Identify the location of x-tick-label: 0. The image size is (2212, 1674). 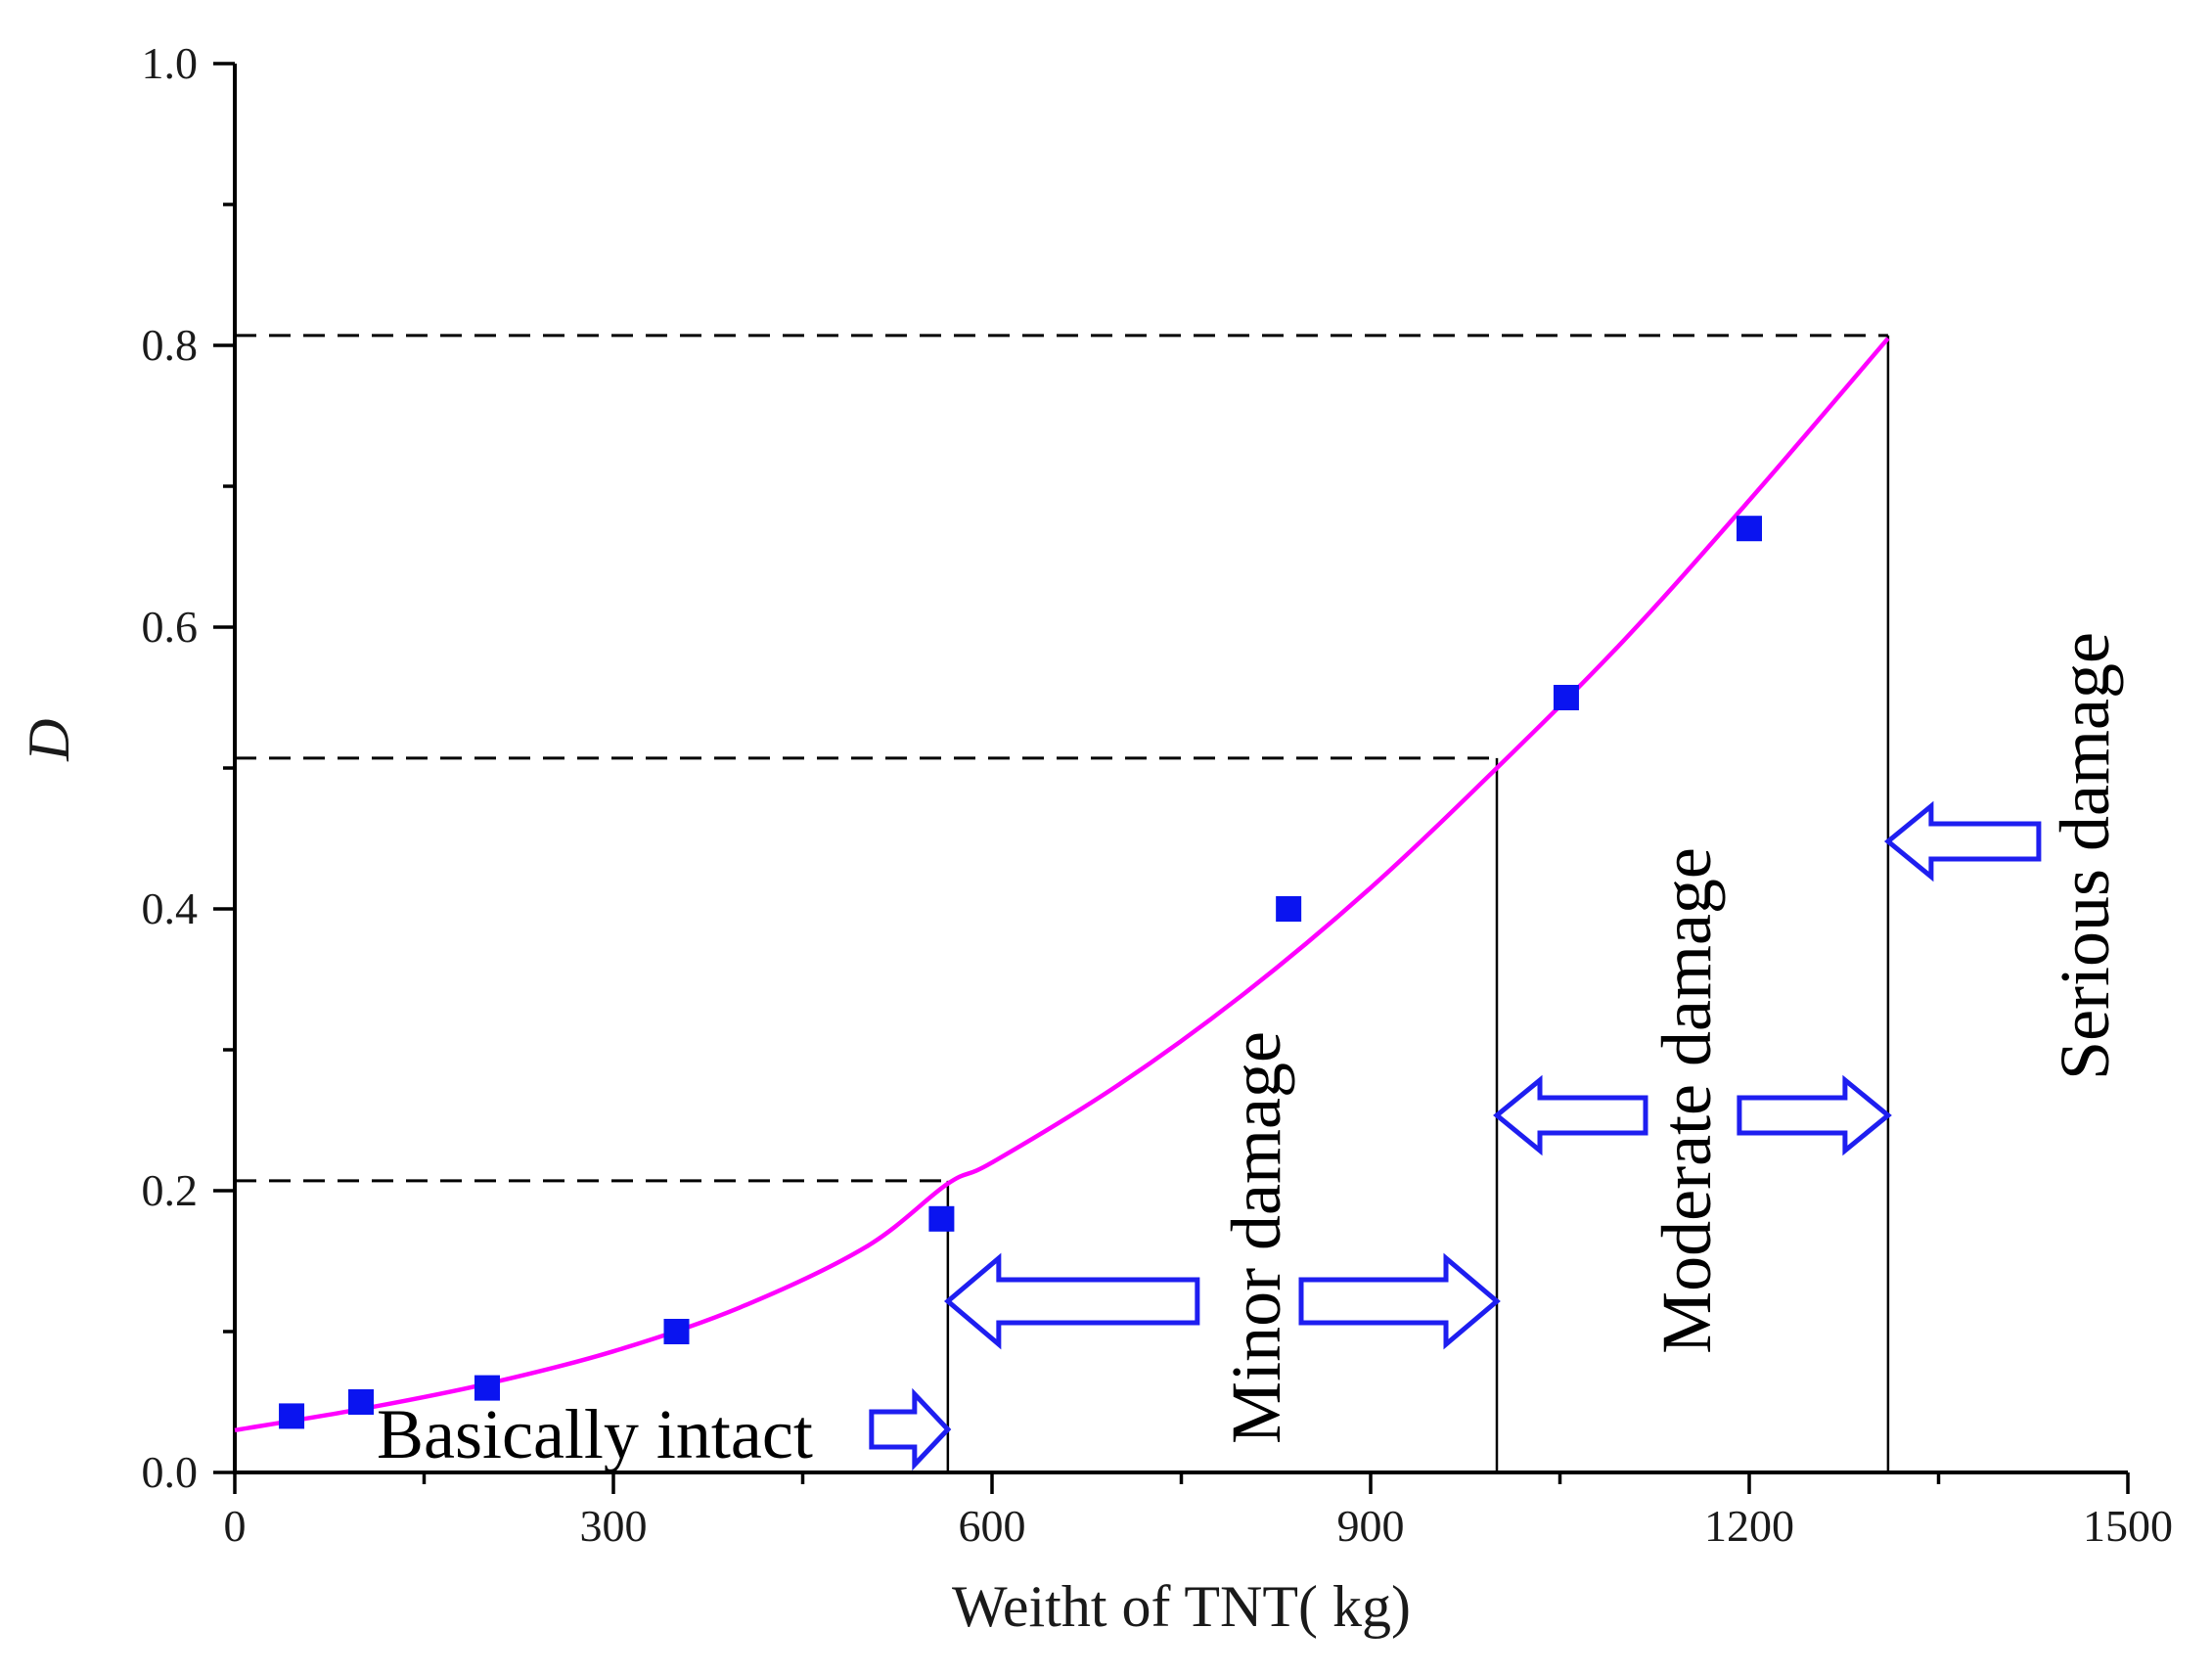
(235, 1526).